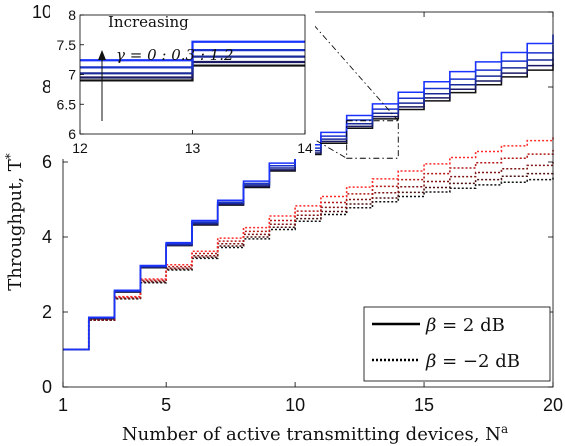  What do you see at coordinates (470, 325) in the screenshot?
I see `legend-label-beta-2-text: = 2 dB` at bounding box center [470, 325].